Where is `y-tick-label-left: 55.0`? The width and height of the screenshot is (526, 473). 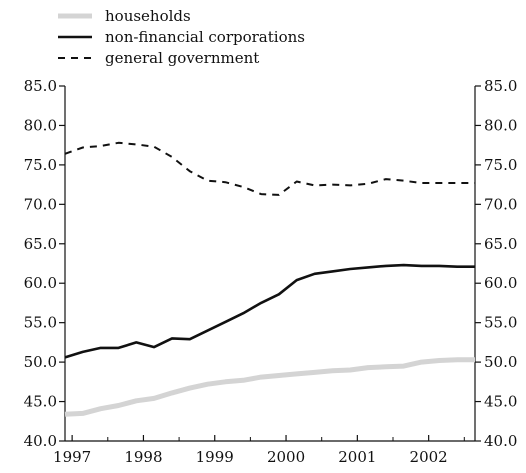 y-tick-label-left: 55.0 is located at coordinates (40, 323).